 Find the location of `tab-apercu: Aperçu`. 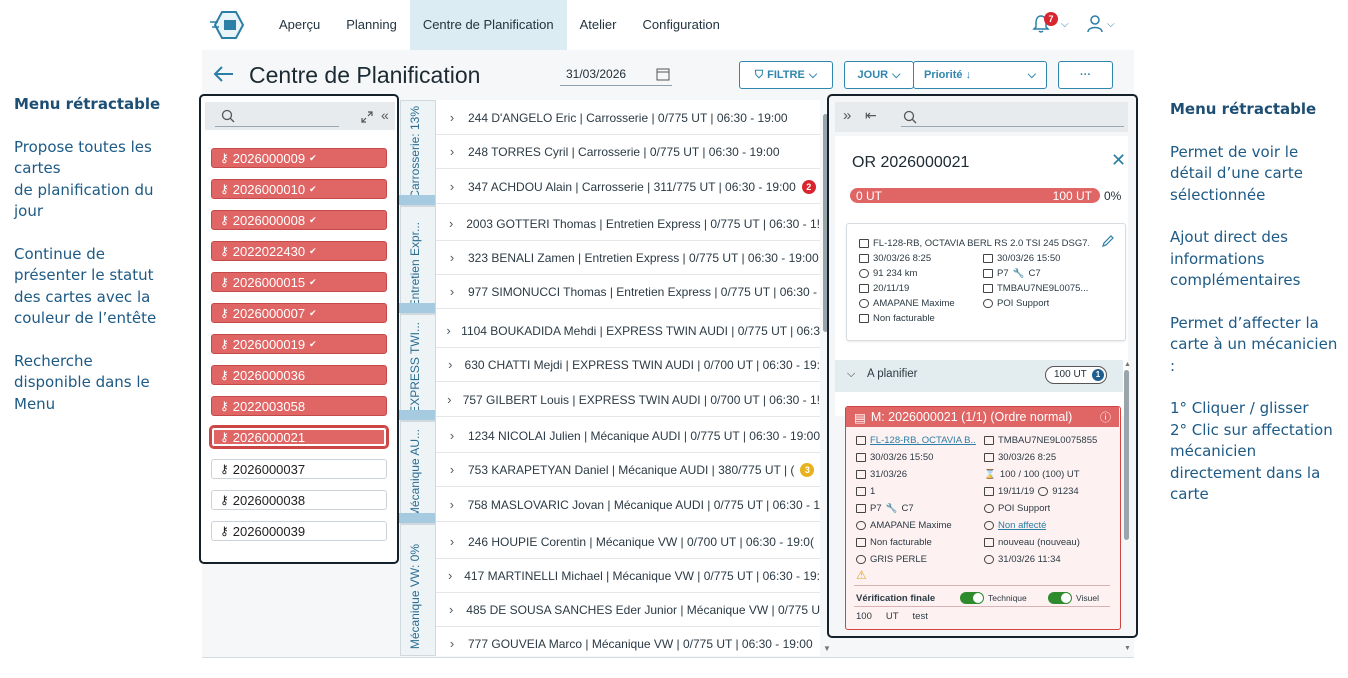

tab-apercu: Aperçu is located at coordinates (300, 24).